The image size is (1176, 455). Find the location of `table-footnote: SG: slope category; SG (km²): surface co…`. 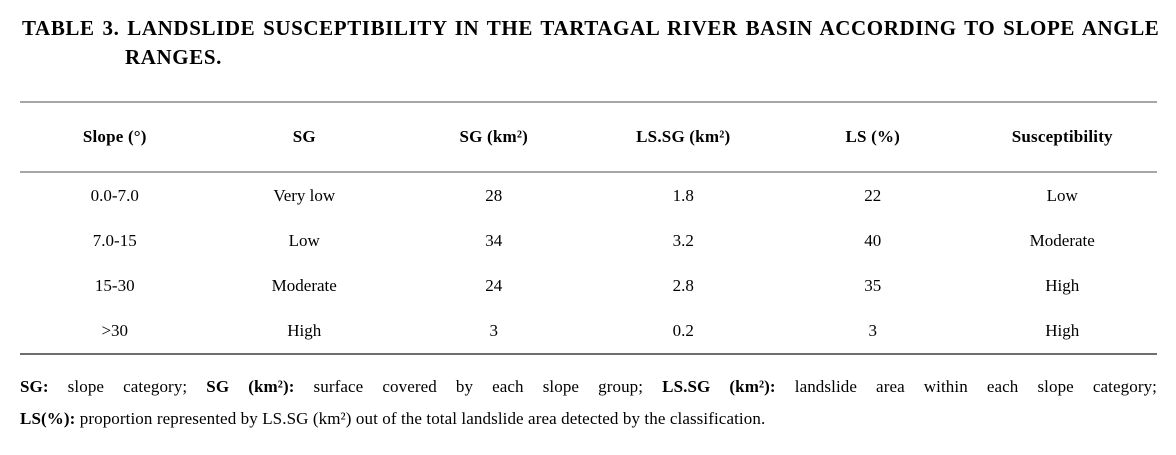

table-footnote: SG: slope category; SG (km²): surface co… is located at coordinates (588, 403).